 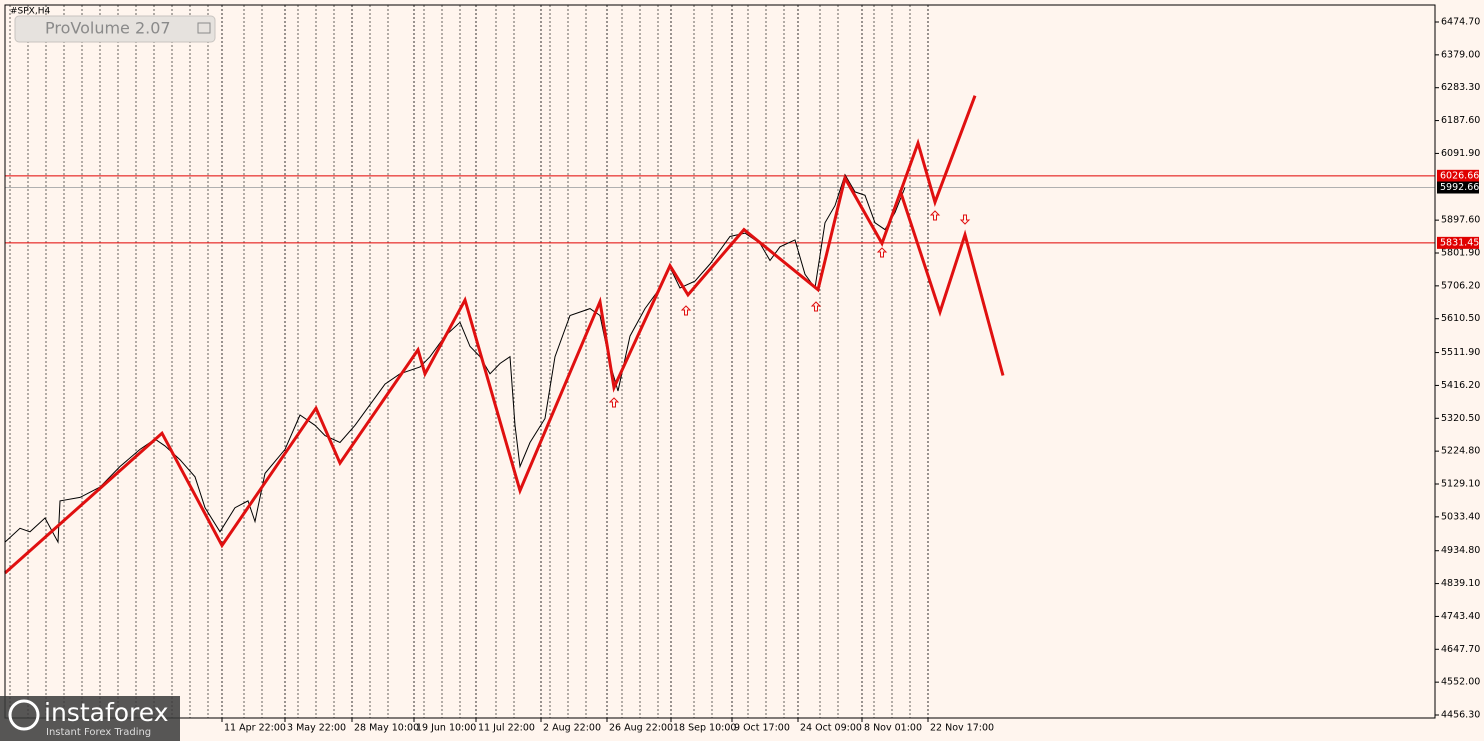 What do you see at coordinates (1460, 516) in the screenshot?
I see `y-tick-label: 5033.40` at bounding box center [1460, 516].